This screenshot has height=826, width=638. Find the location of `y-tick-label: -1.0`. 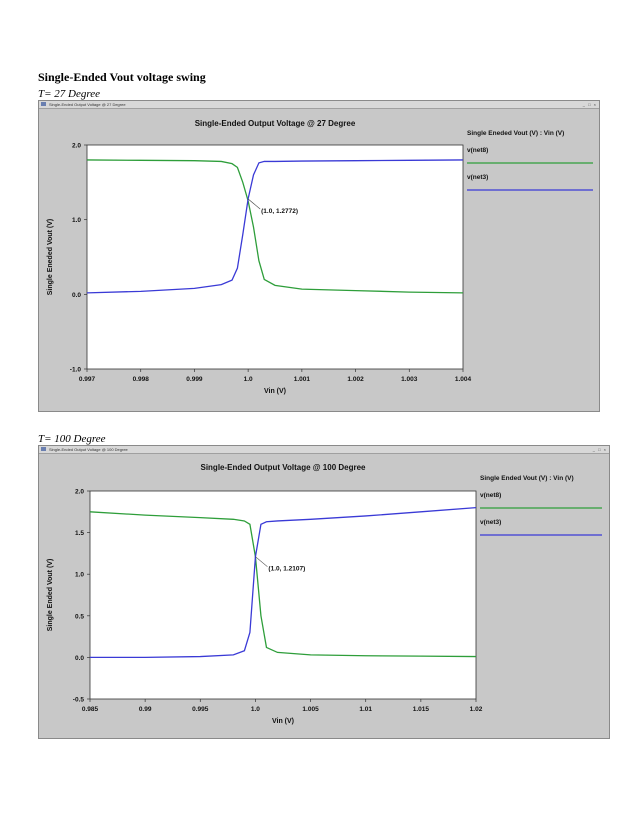

y-tick-label: -1.0 is located at coordinates (76, 370).